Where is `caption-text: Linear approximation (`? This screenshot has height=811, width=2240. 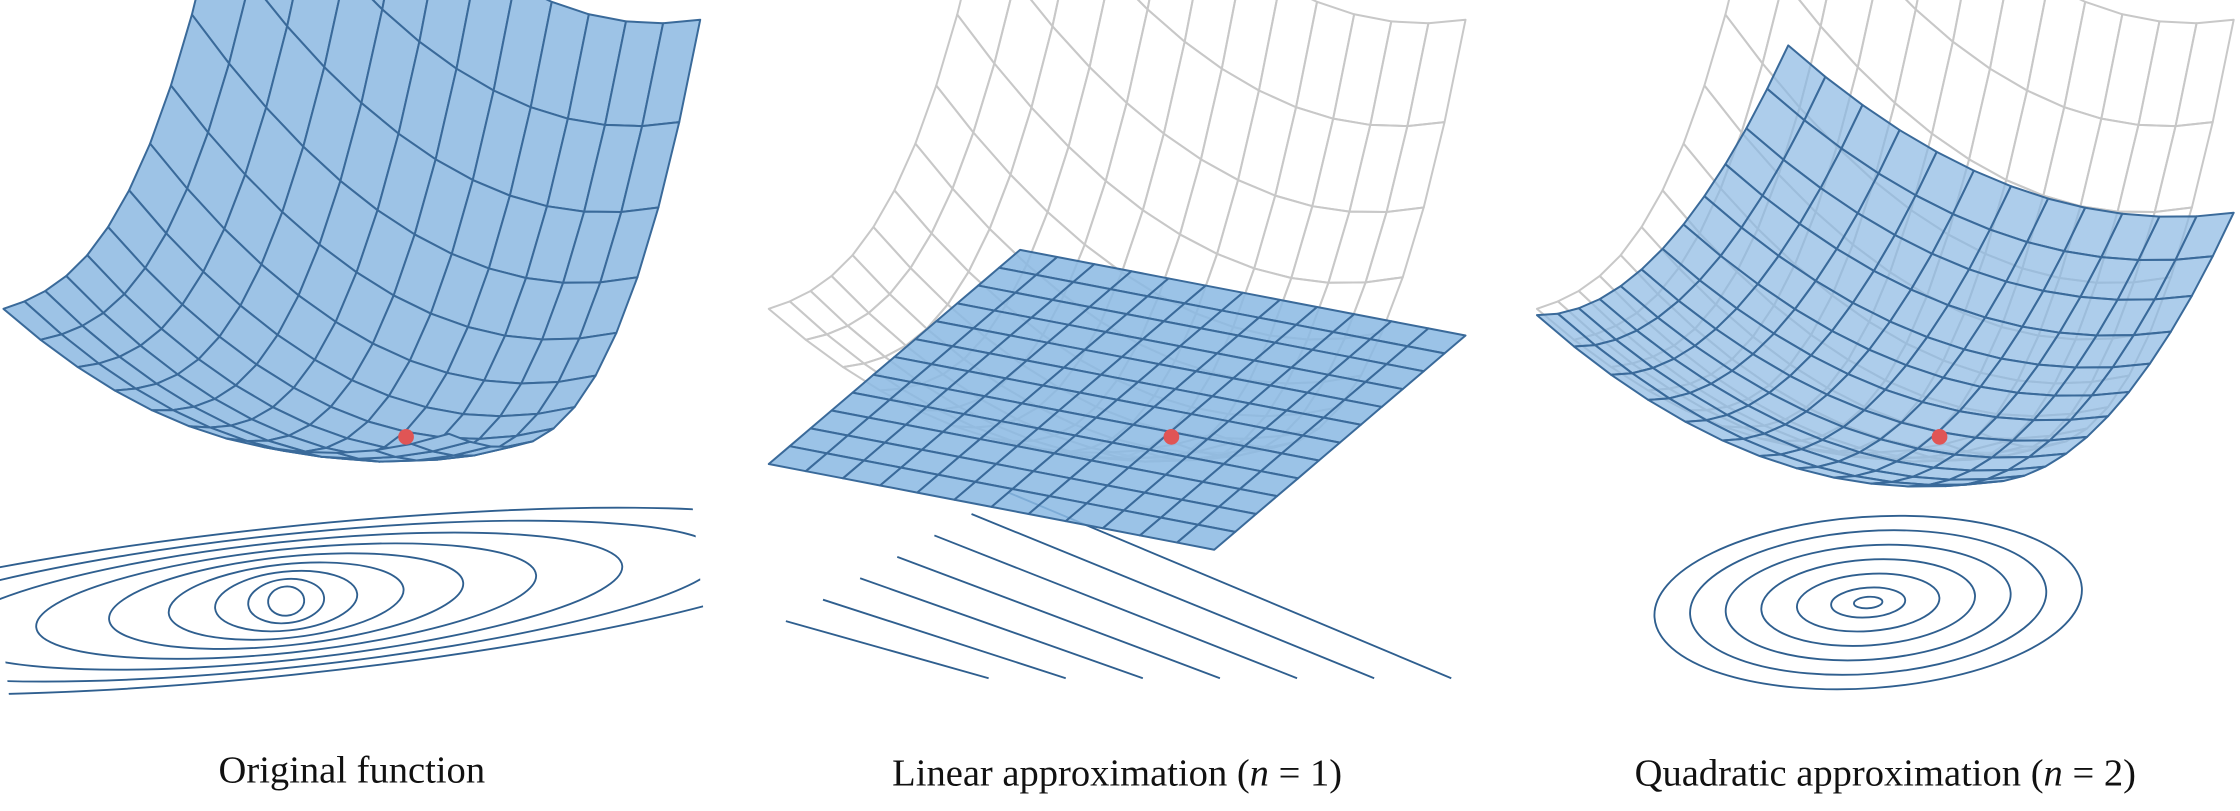
caption-text: Linear approximation ( is located at coordinates (1071, 773).